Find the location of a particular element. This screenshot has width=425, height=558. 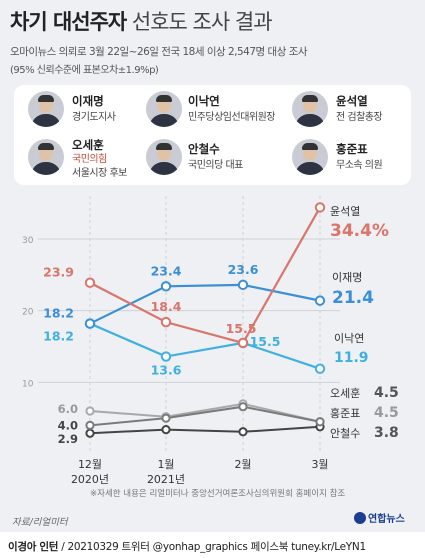

series-name-label: 홍준표 is located at coordinates (345, 413).